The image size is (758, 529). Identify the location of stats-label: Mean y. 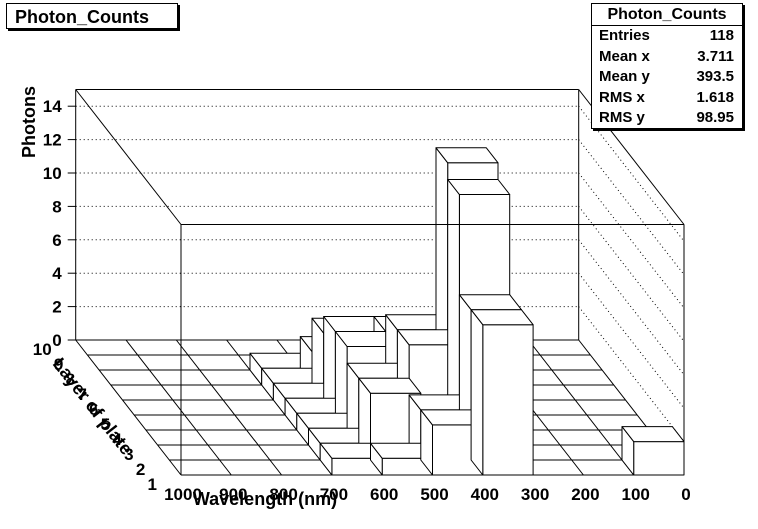
(624, 77).